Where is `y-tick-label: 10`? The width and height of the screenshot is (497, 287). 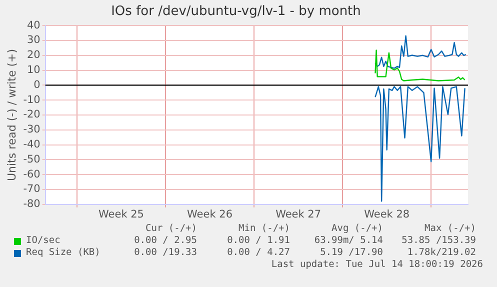 y-tick-label: 10 is located at coordinates (33, 70).